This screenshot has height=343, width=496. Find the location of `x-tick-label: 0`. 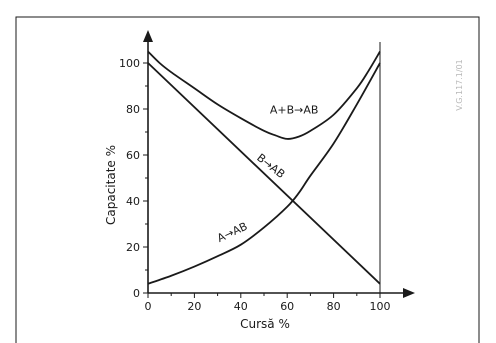

x-tick-label: 0 is located at coordinates (148, 306).